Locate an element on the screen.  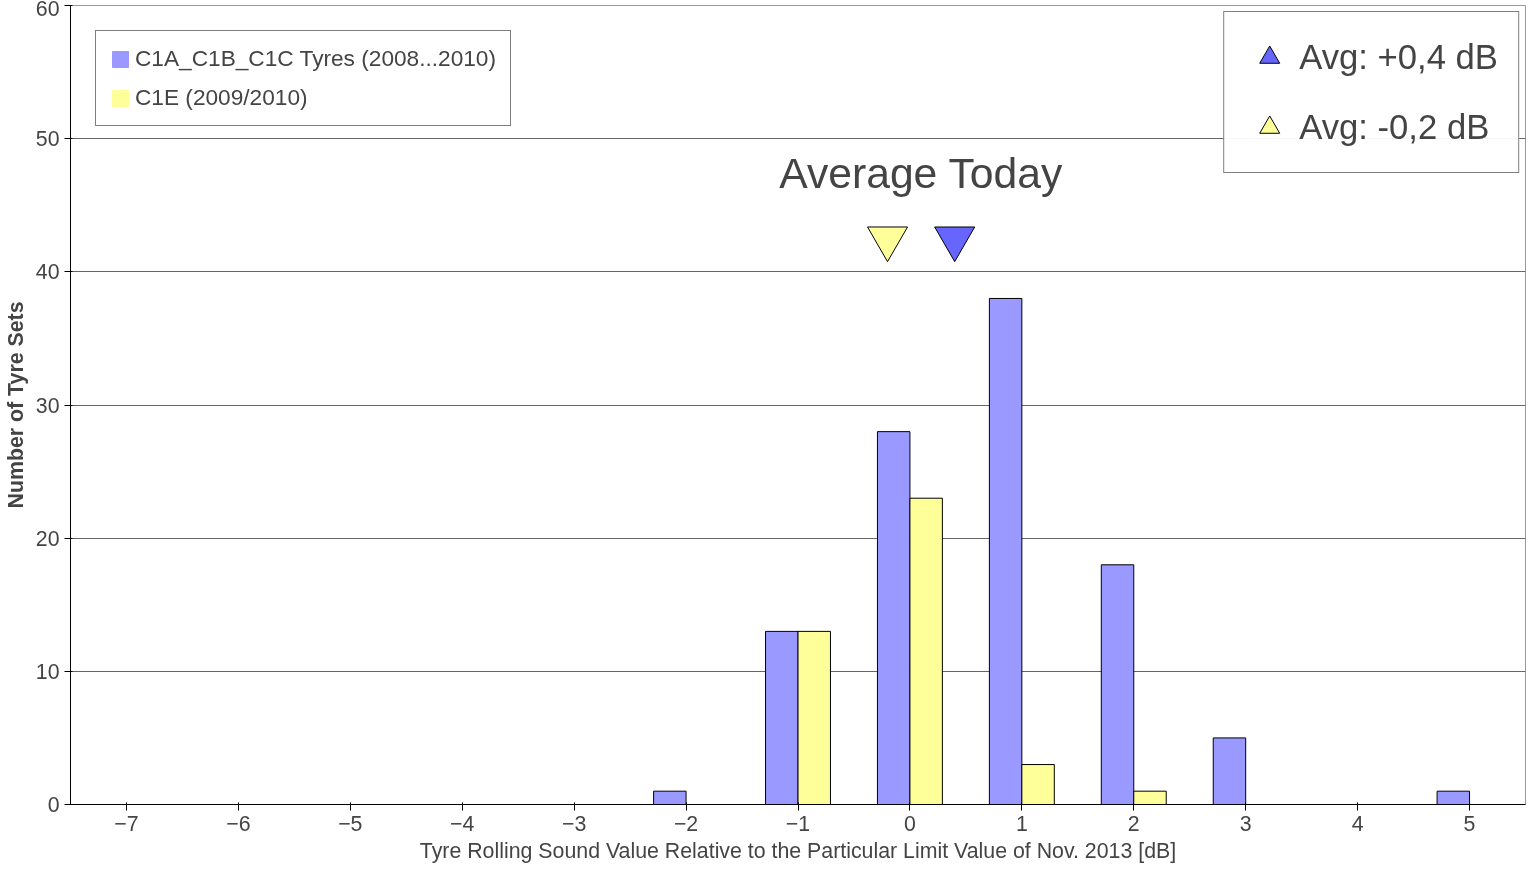
y-tick-label: 10 is located at coordinates (47, 671).